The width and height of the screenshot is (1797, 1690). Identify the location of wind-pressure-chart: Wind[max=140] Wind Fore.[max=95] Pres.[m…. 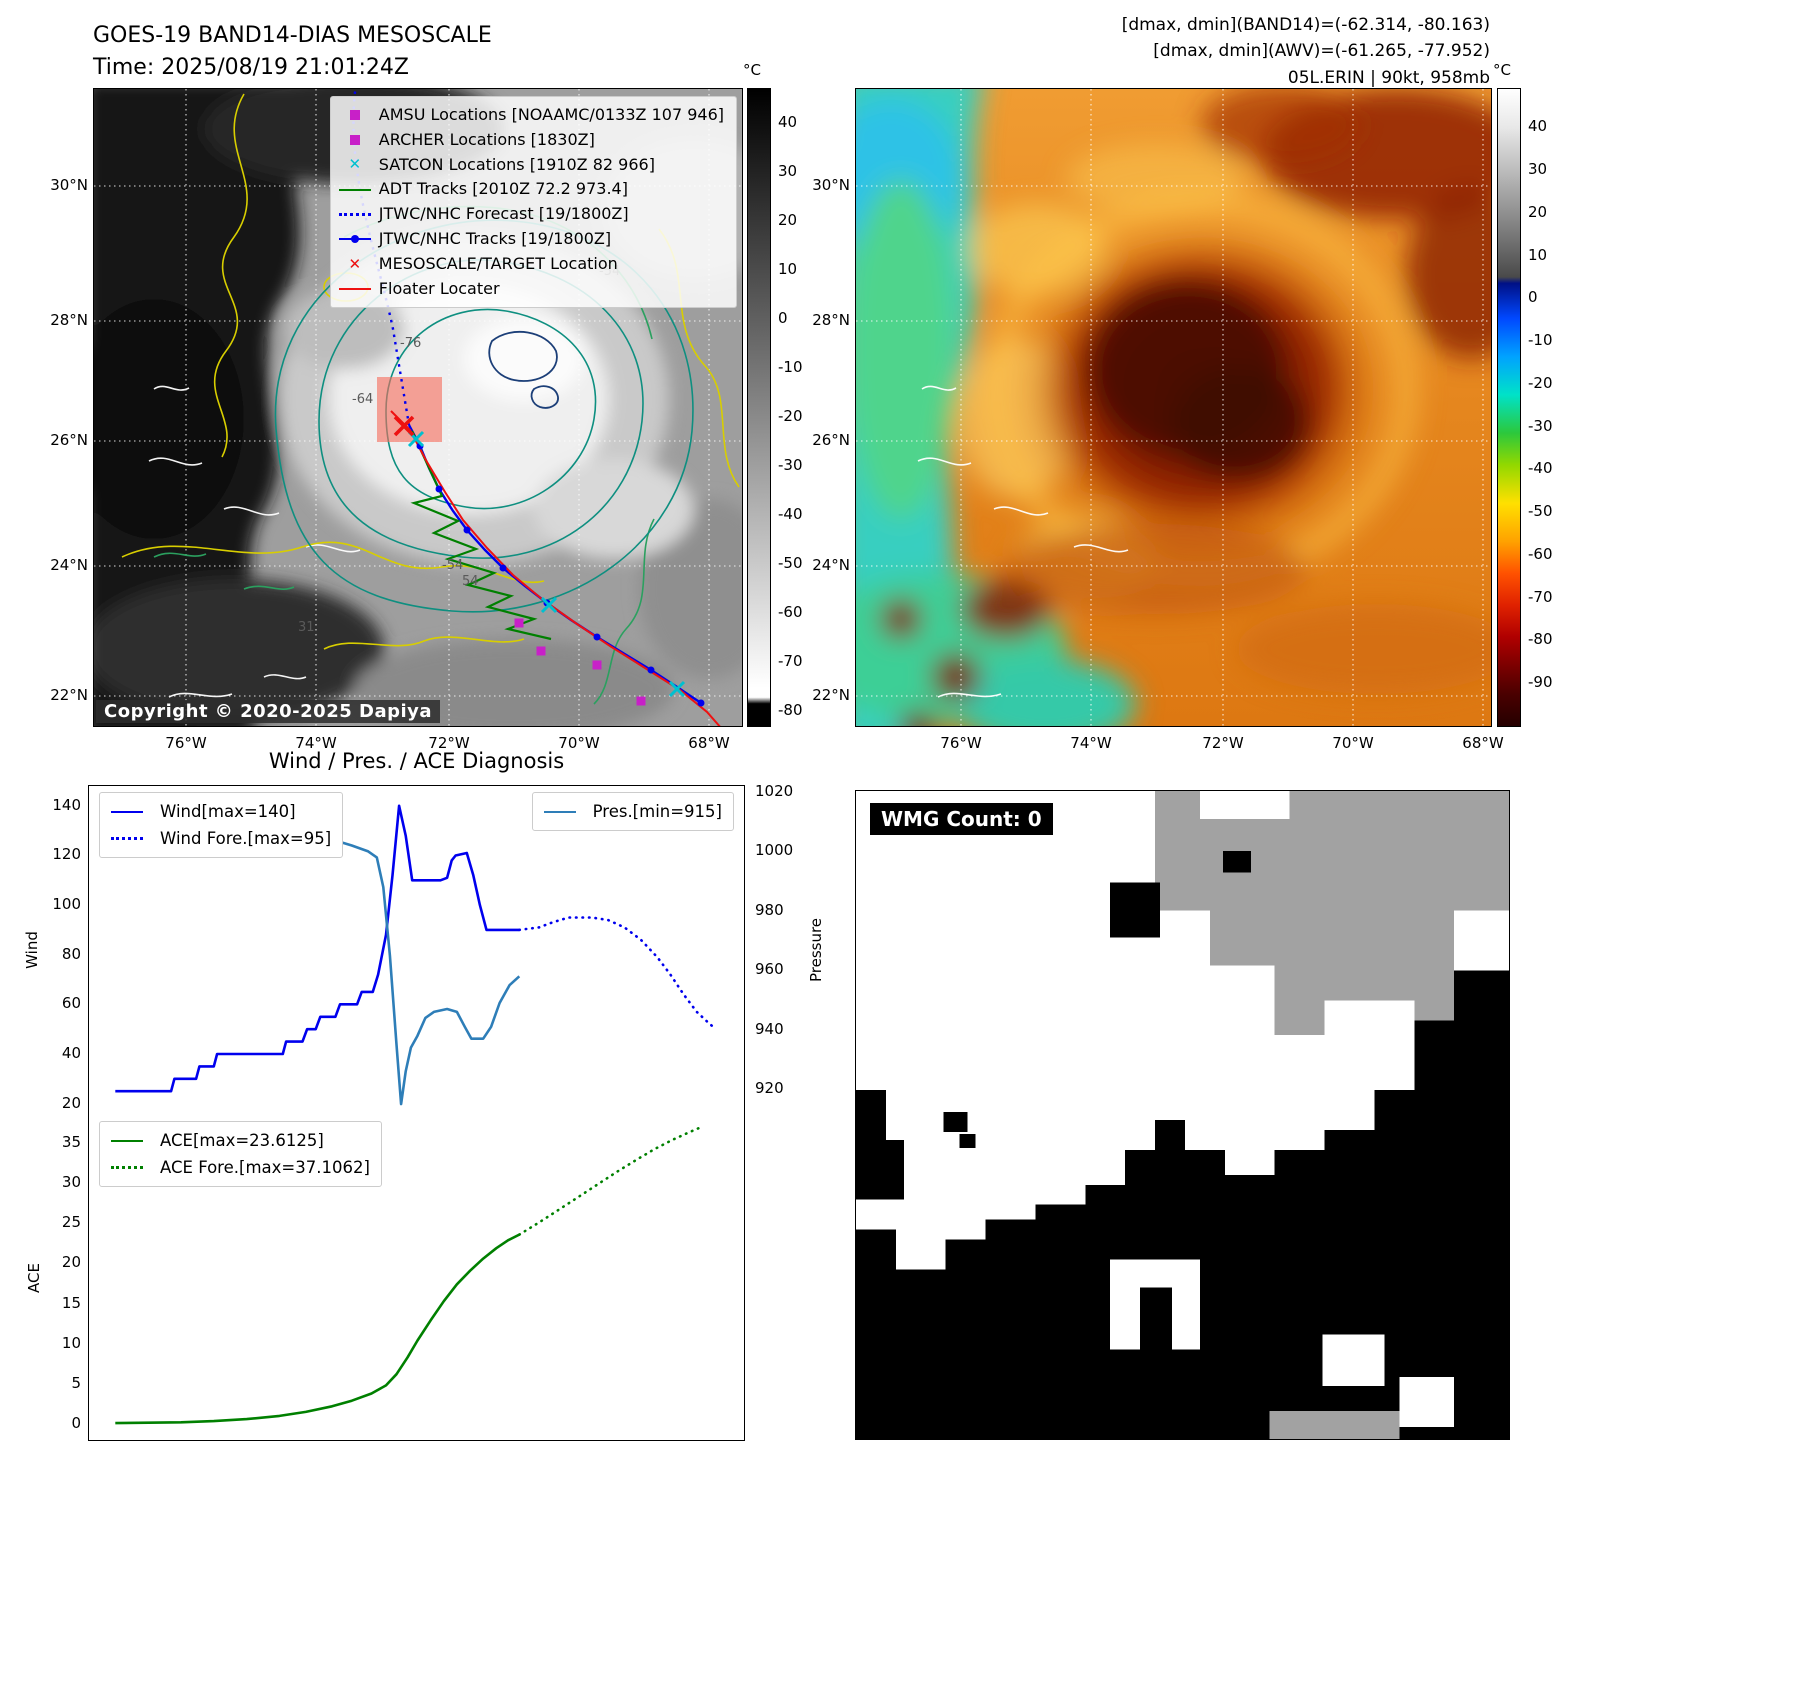
(422, 949).